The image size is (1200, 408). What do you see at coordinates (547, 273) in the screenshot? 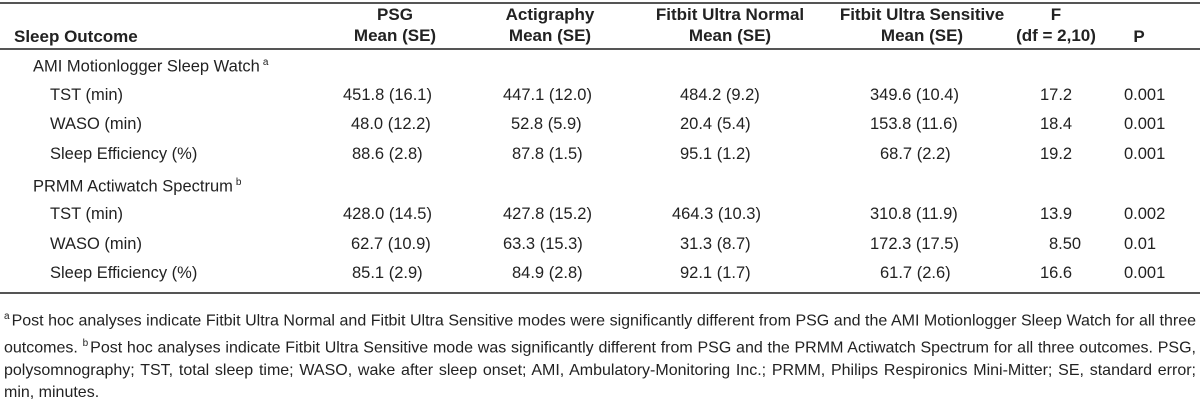
I see `table-cell-actigraphy: 84.9 (2.8)` at bounding box center [547, 273].